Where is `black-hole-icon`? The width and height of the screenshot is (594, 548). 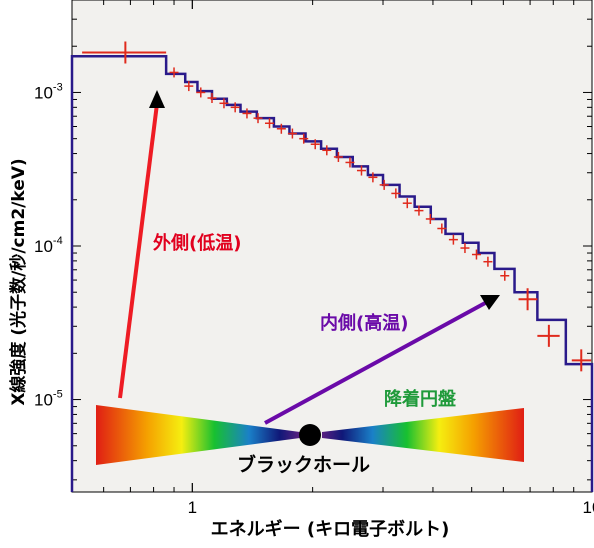 black-hole-icon is located at coordinates (310, 435).